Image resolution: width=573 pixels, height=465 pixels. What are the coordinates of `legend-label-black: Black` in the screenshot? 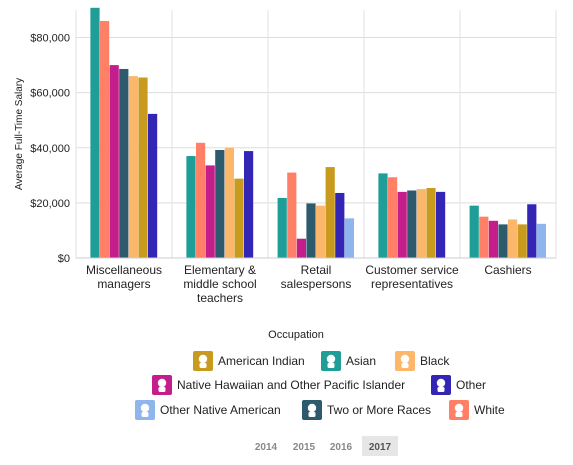 It's located at (435, 361).